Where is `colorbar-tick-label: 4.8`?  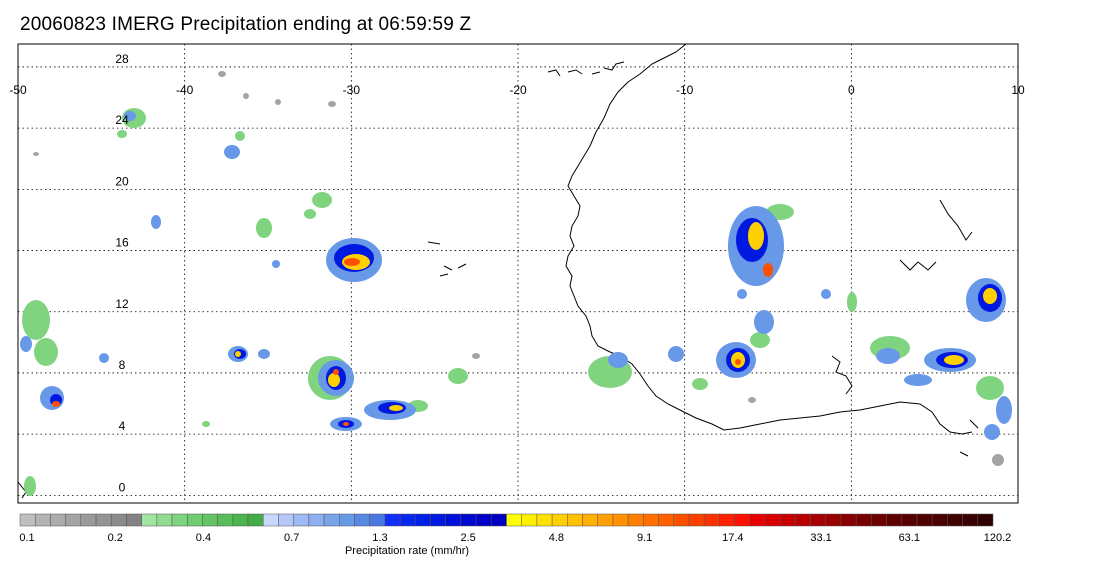 colorbar-tick-label: 4.8 is located at coordinates (556, 538).